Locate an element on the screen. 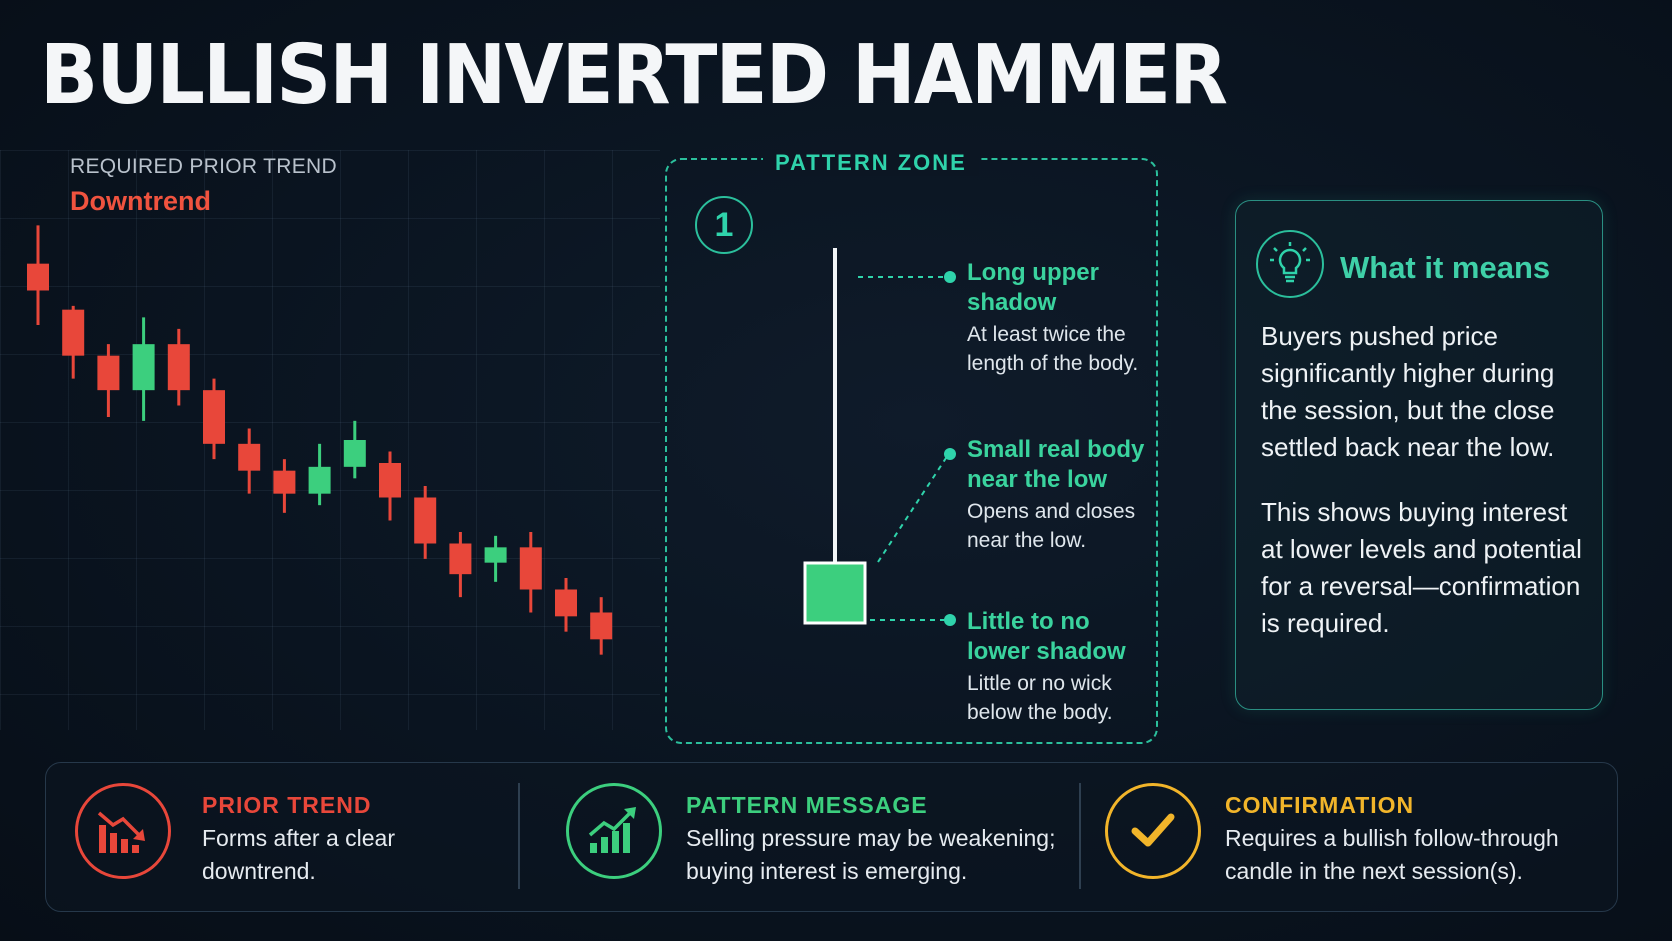  lightbulb-icon is located at coordinates (1290, 264).